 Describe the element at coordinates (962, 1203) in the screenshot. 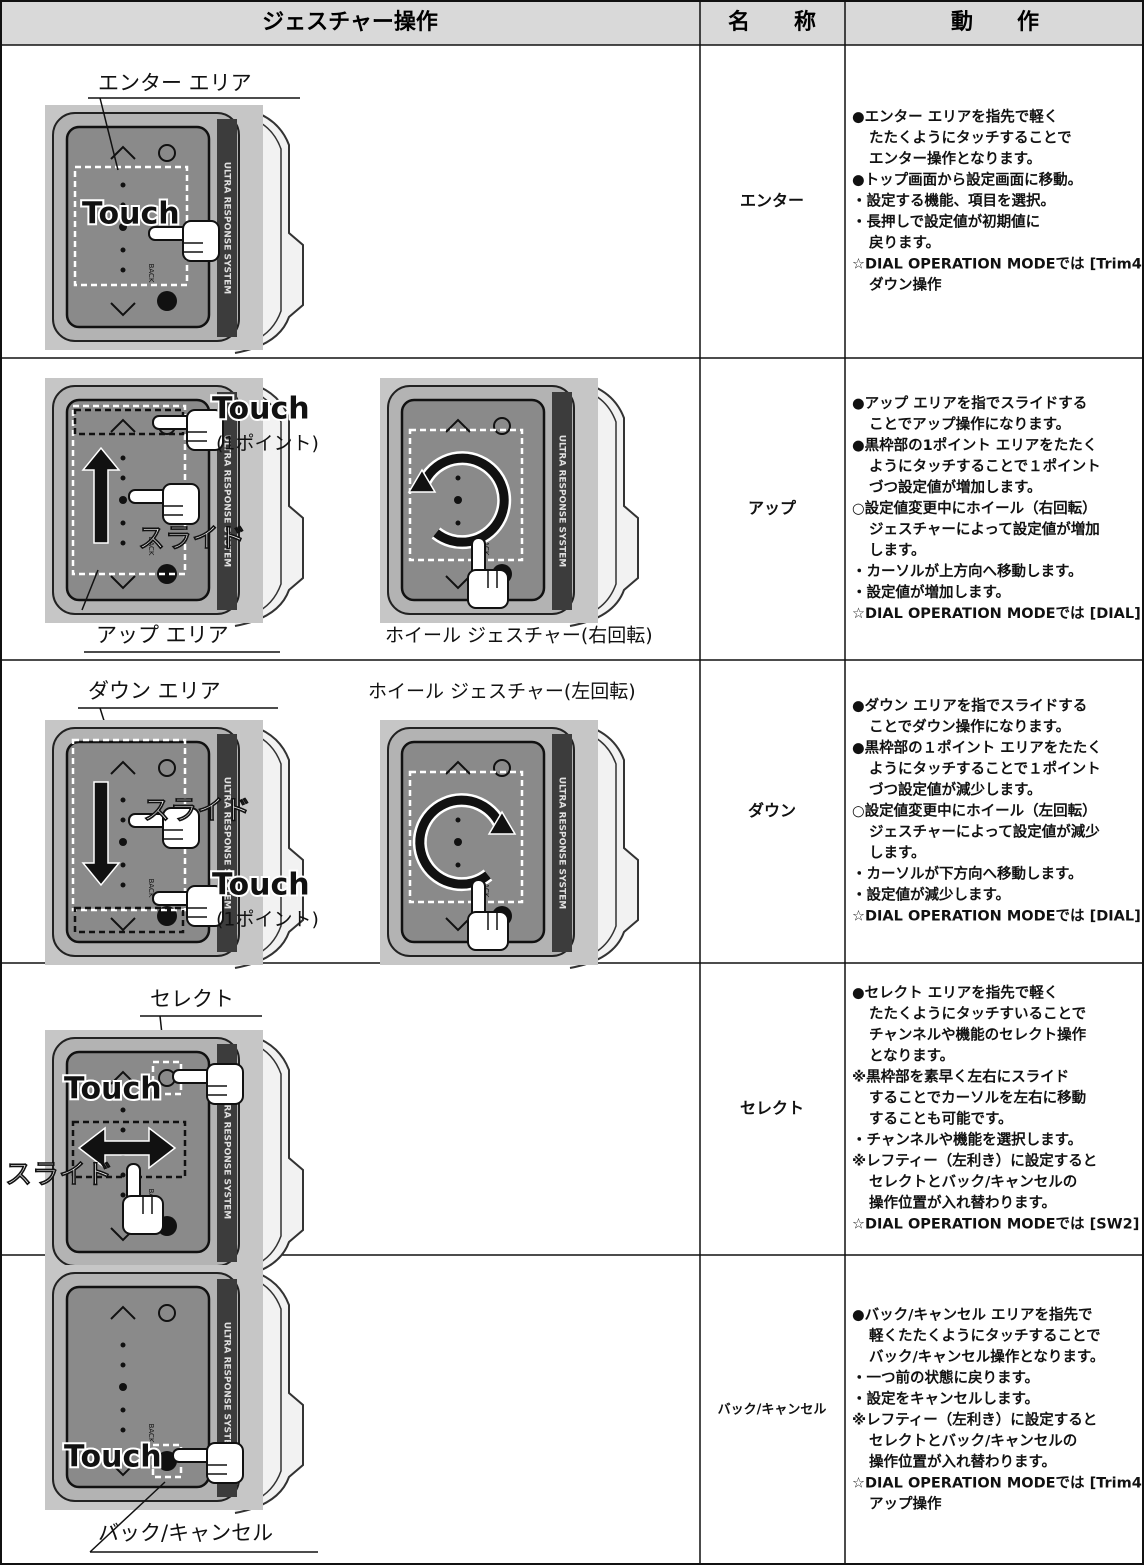

I see `action-line: 操作位置が入れ替わります。` at that location.